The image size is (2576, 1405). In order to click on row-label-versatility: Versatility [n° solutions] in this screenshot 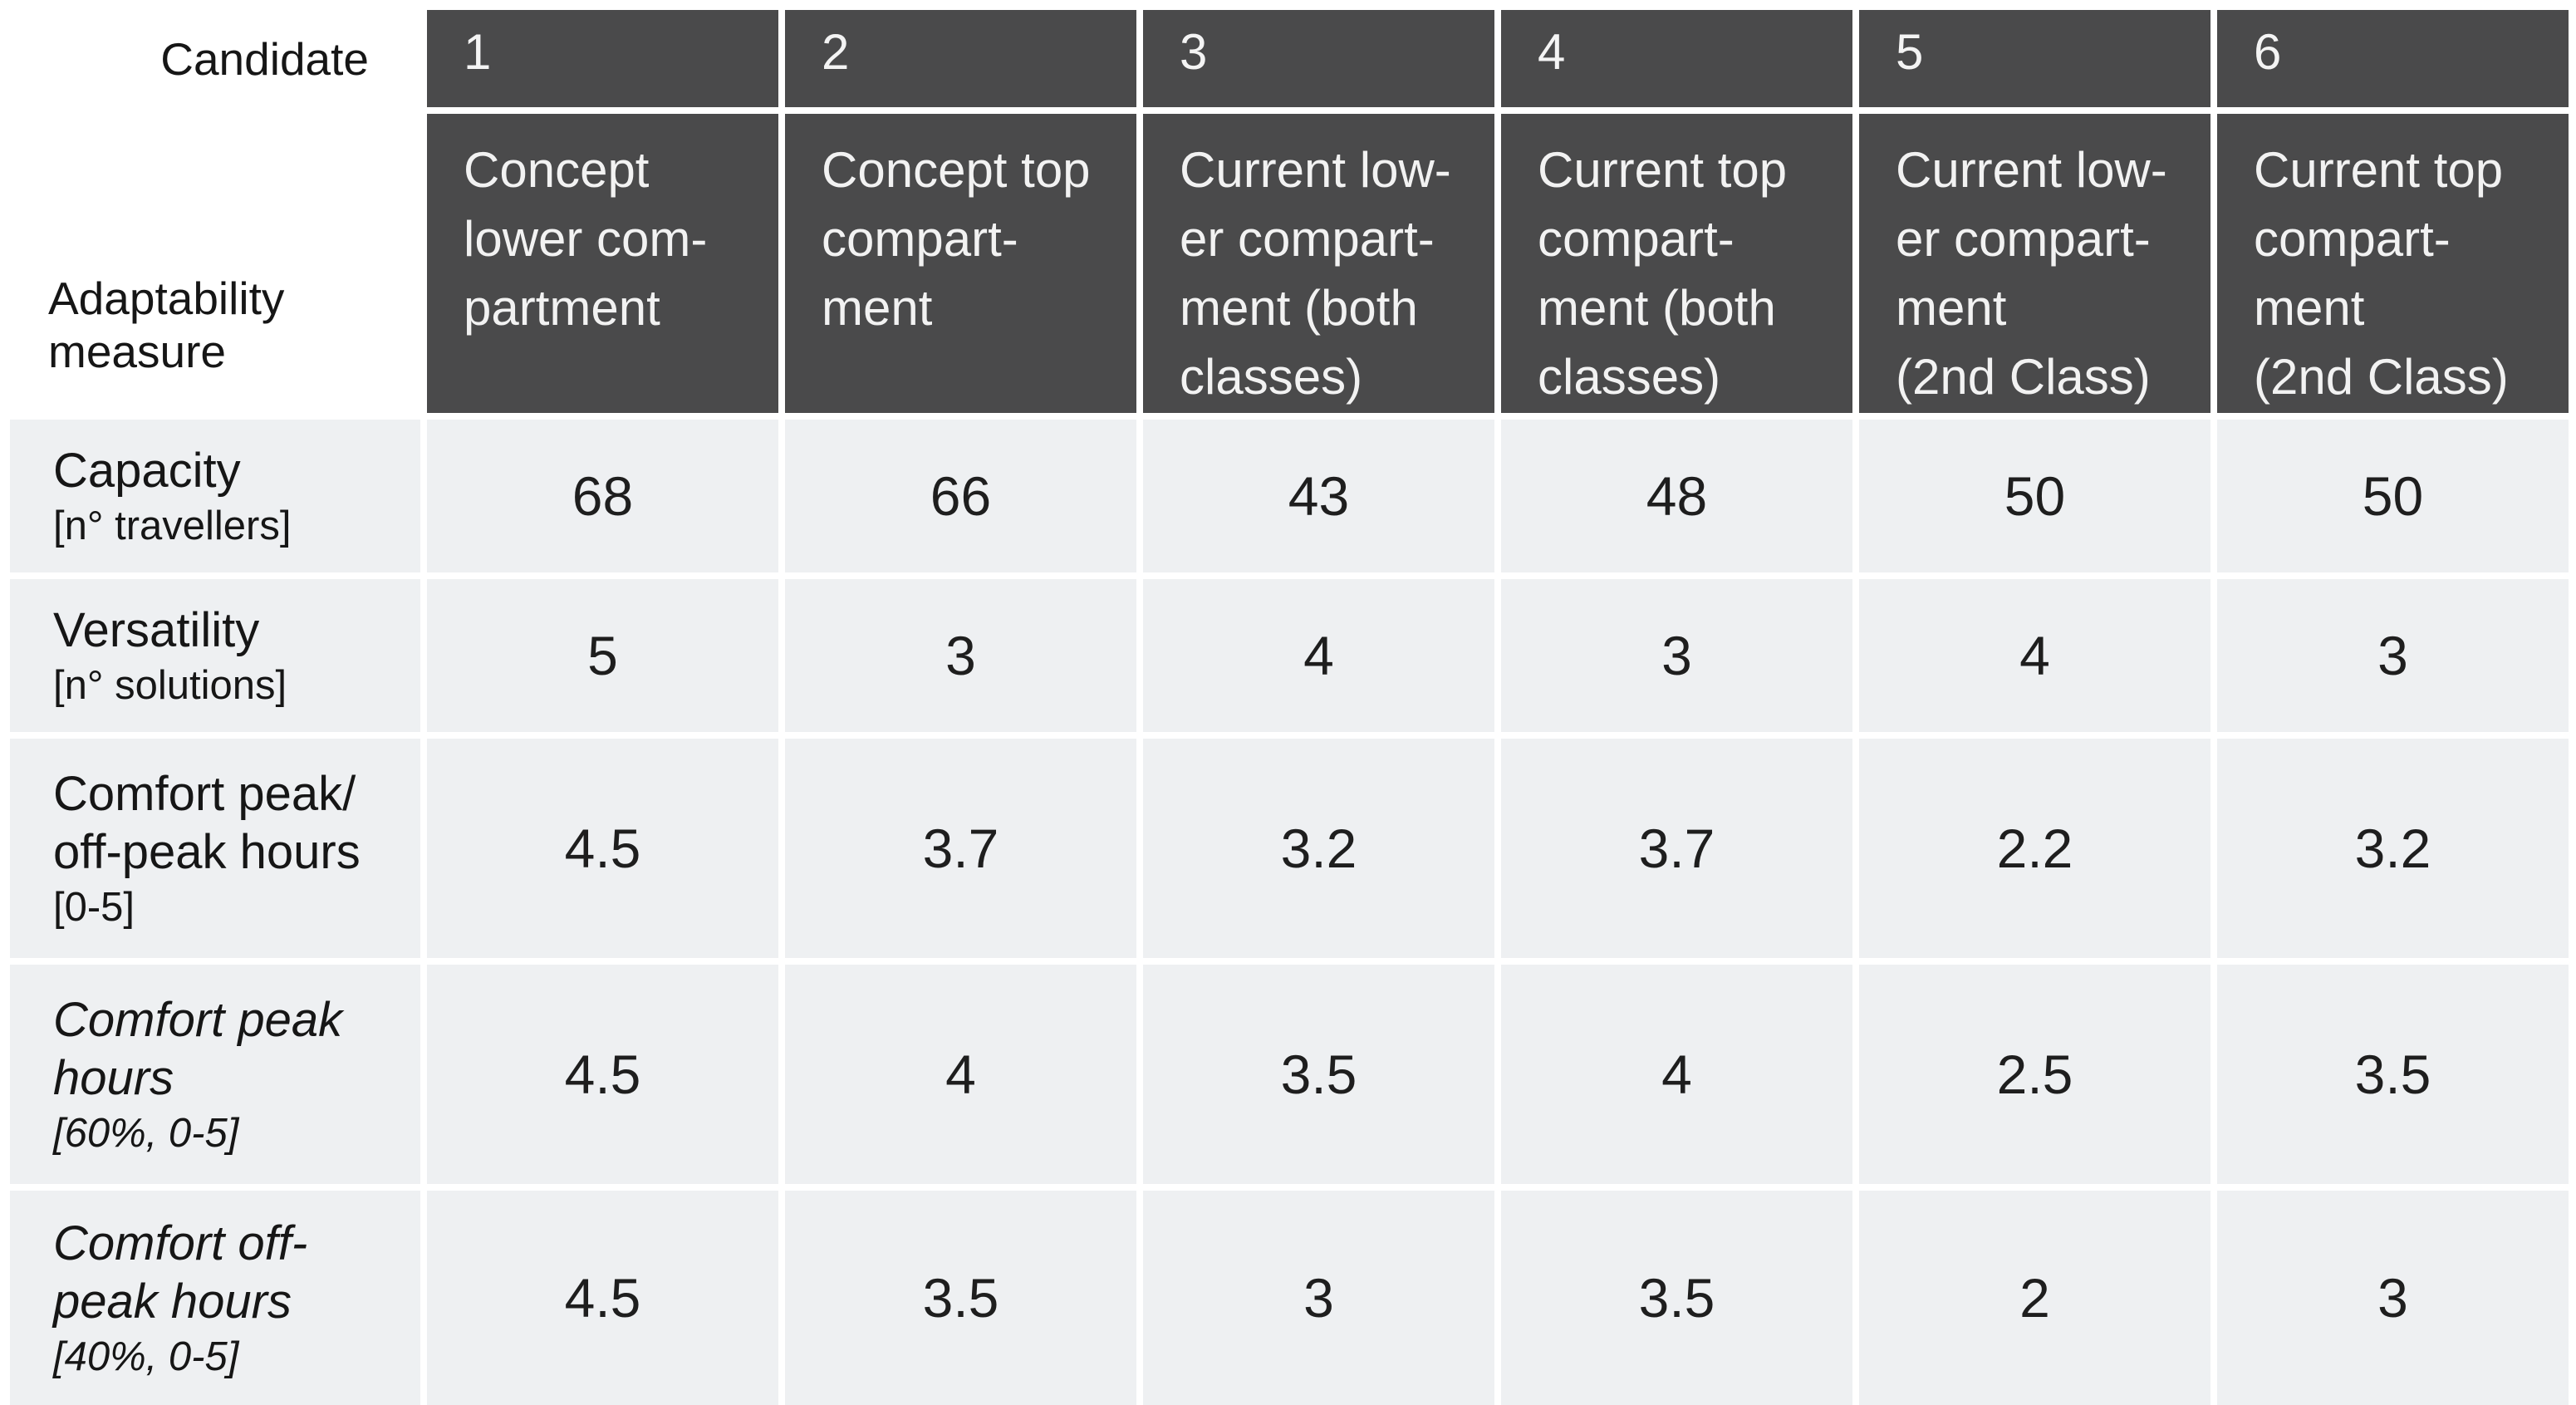, I will do `click(215, 656)`.